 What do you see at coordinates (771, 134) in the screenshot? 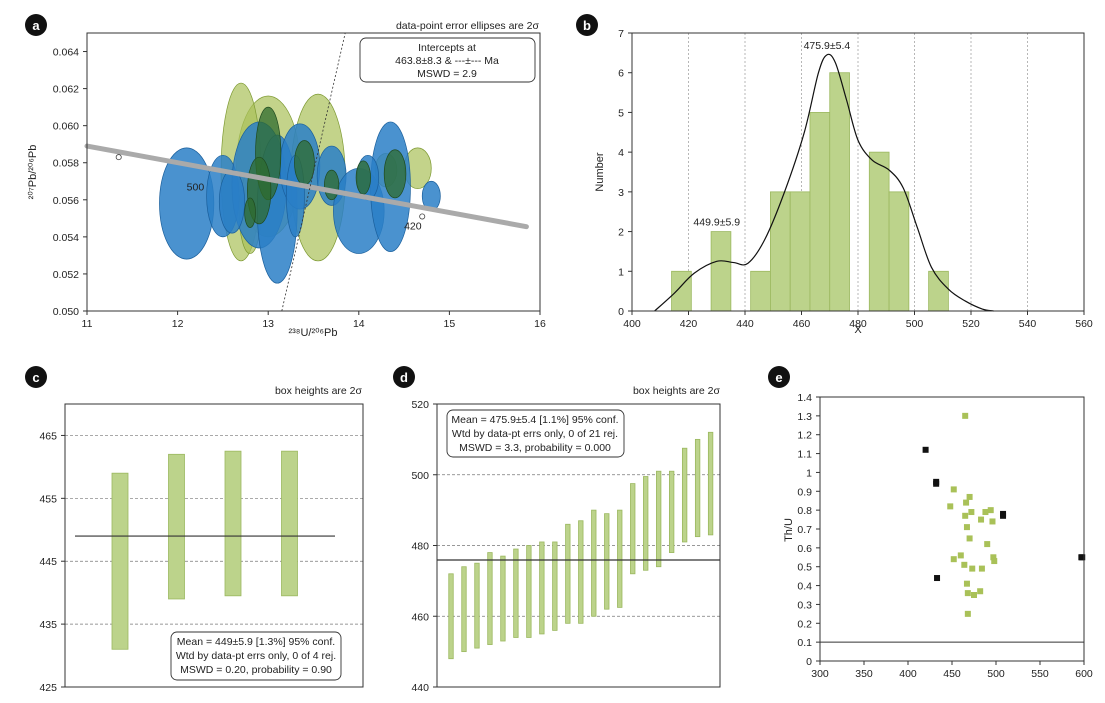
I see `panel-b-peak-labels: 475.9±5.4 449.9±5.9` at bounding box center [771, 134].